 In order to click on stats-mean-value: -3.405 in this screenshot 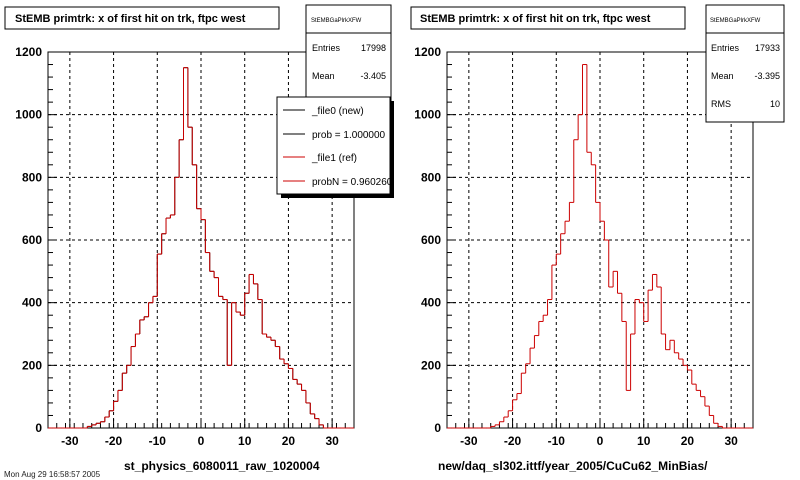, I will do `click(373, 76)`.